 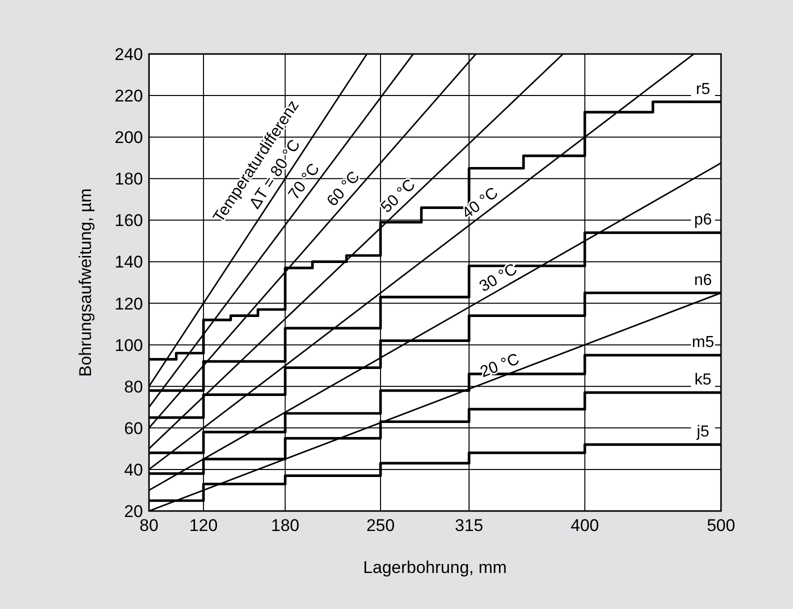 What do you see at coordinates (133, 386) in the screenshot?
I see `y-tick-label: 80` at bounding box center [133, 386].